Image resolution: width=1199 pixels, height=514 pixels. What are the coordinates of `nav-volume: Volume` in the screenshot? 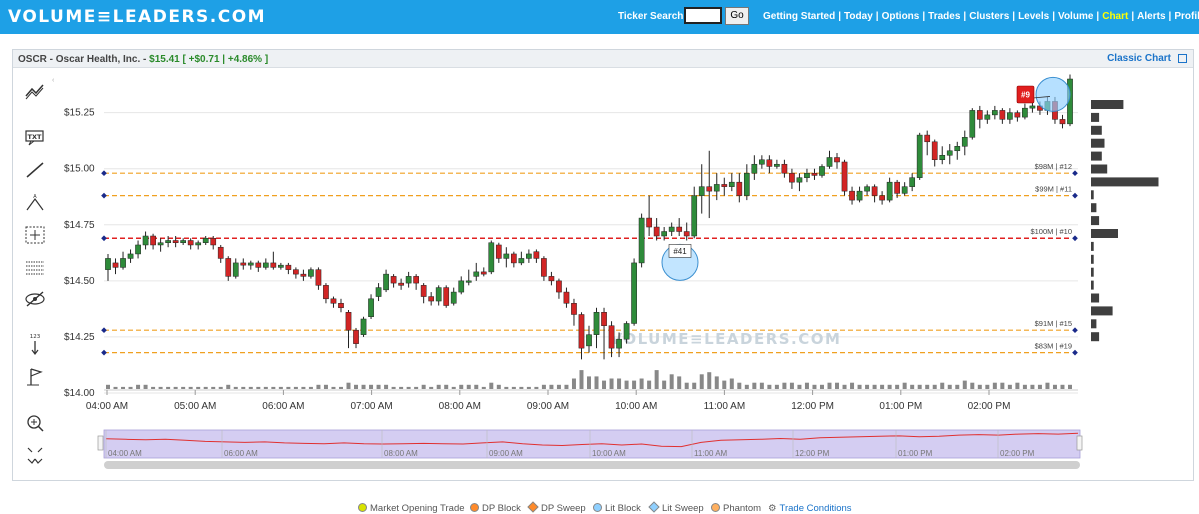 It's located at (1076, 16).